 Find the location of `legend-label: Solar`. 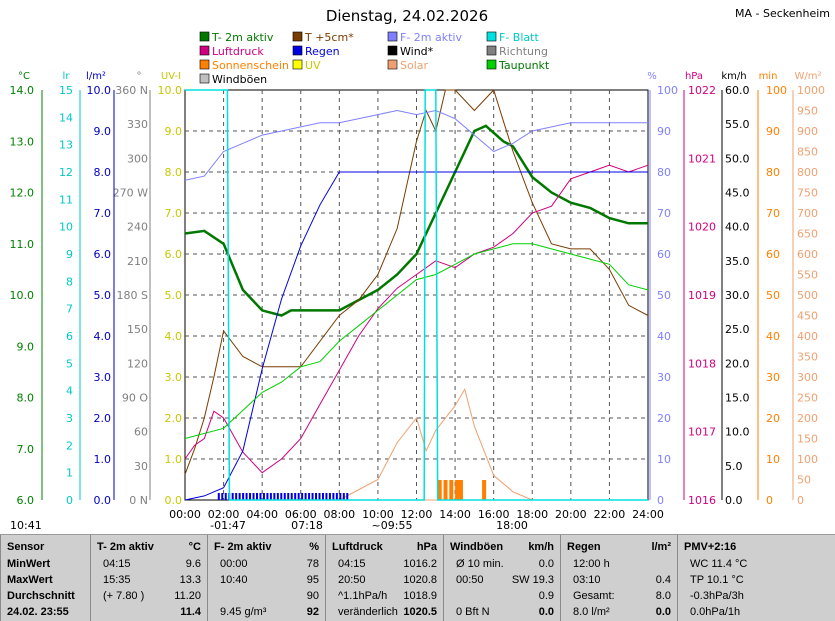

legend-label: Solar is located at coordinates (414, 65).